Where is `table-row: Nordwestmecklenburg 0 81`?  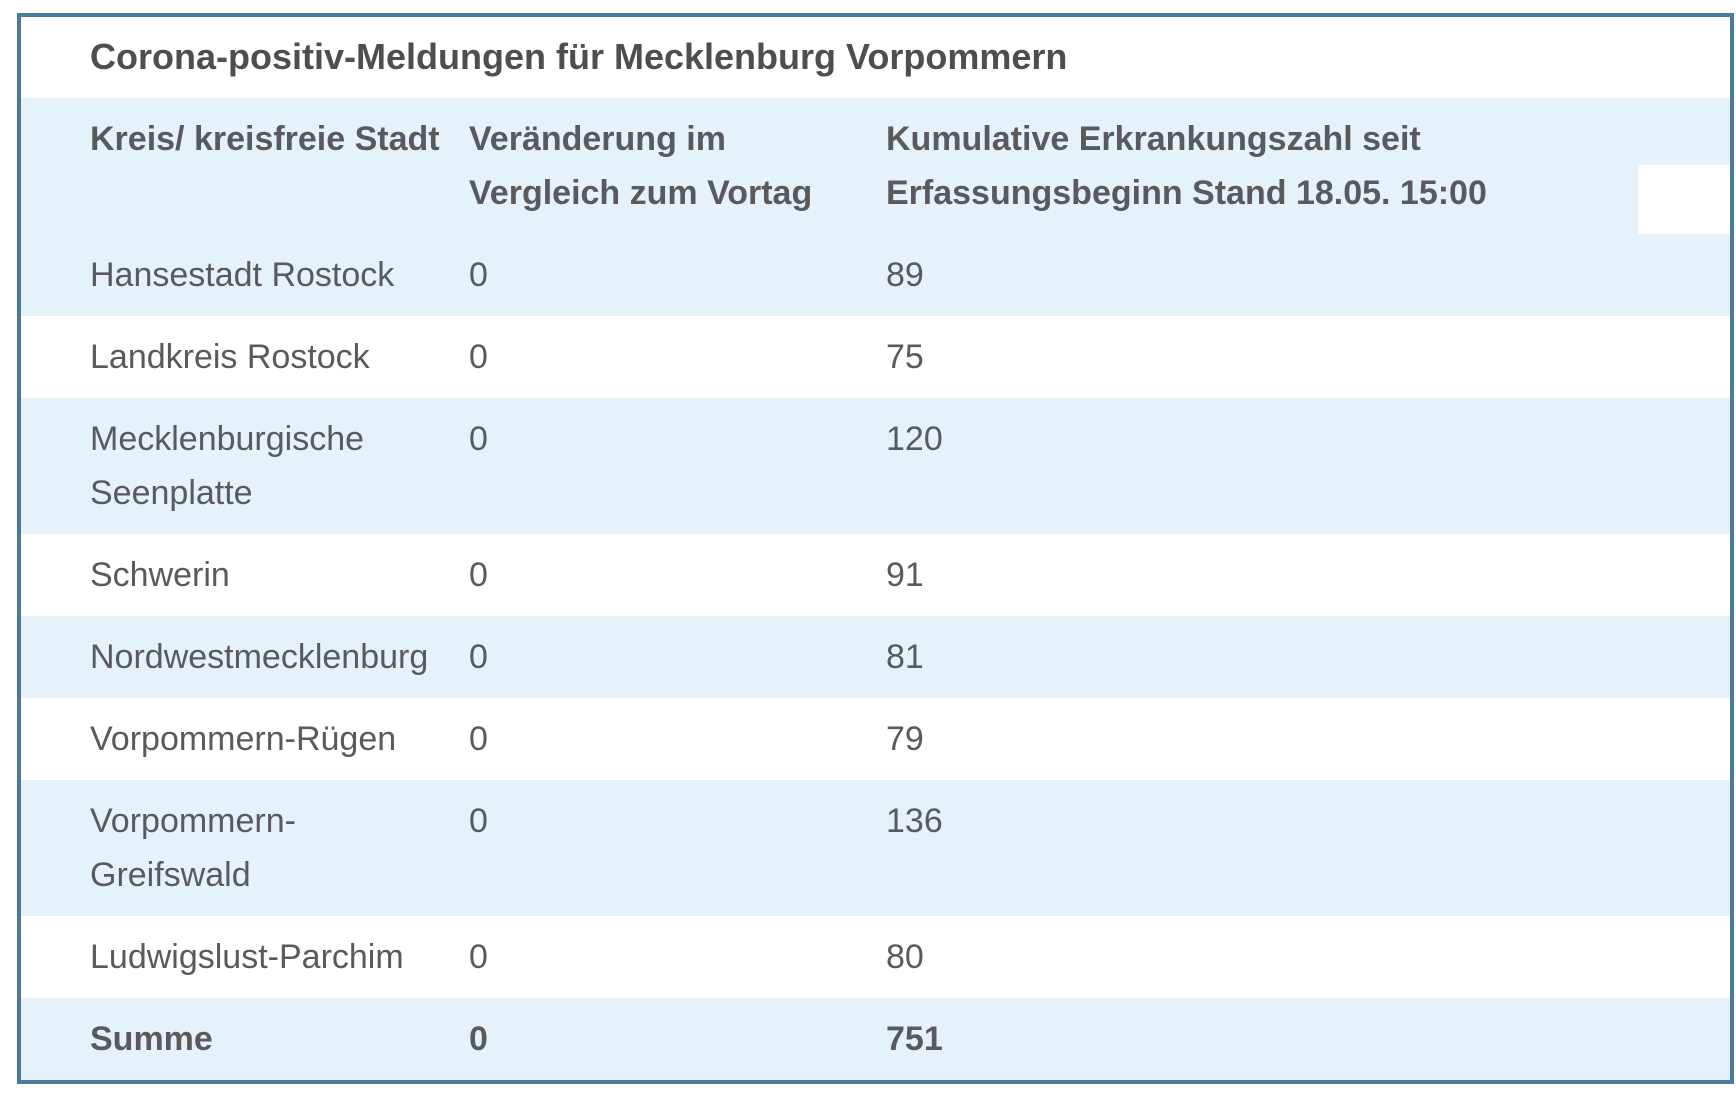
table-row: Nordwestmecklenburg 0 81 is located at coordinates (875, 657).